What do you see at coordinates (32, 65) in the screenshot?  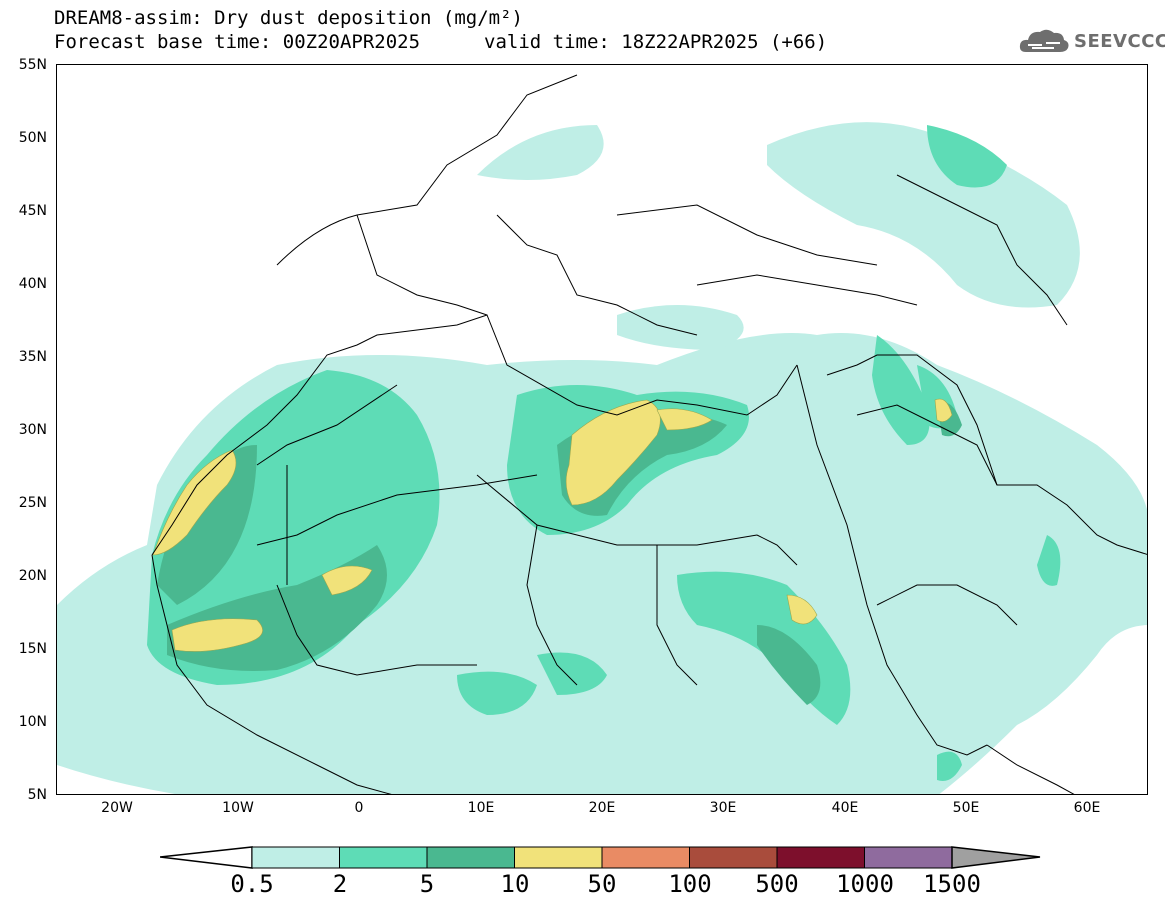 I see `lat-tick-55n: 55N` at bounding box center [32, 65].